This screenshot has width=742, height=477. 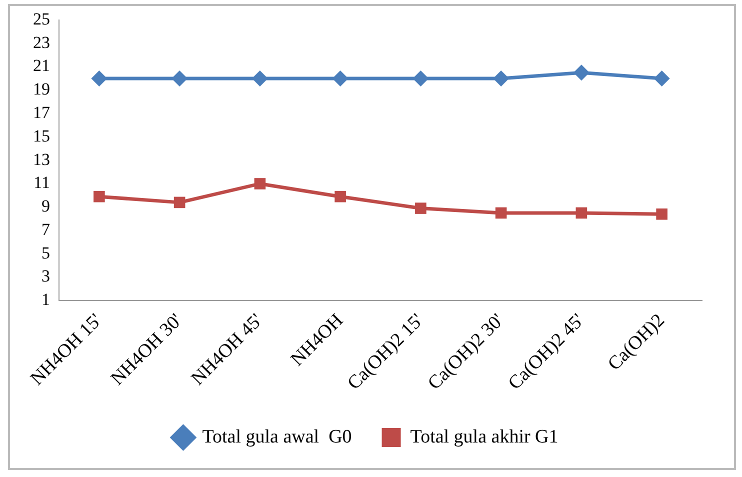 What do you see at coordinates (46, 300) in the screenshot?
I see `y-tick-label: 1` at bounding box center [46, 300].